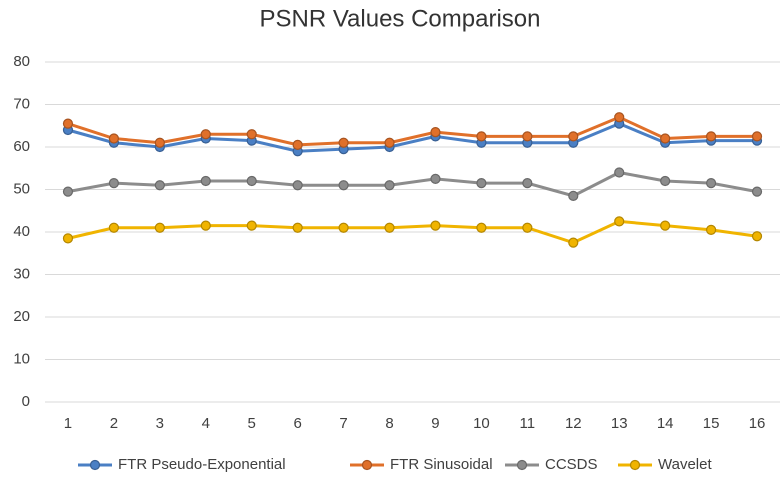  What do you see at coordinates (21, 61) in the screenshot?
I see `y-tick-label: 80` at bounding box center [21, 61].